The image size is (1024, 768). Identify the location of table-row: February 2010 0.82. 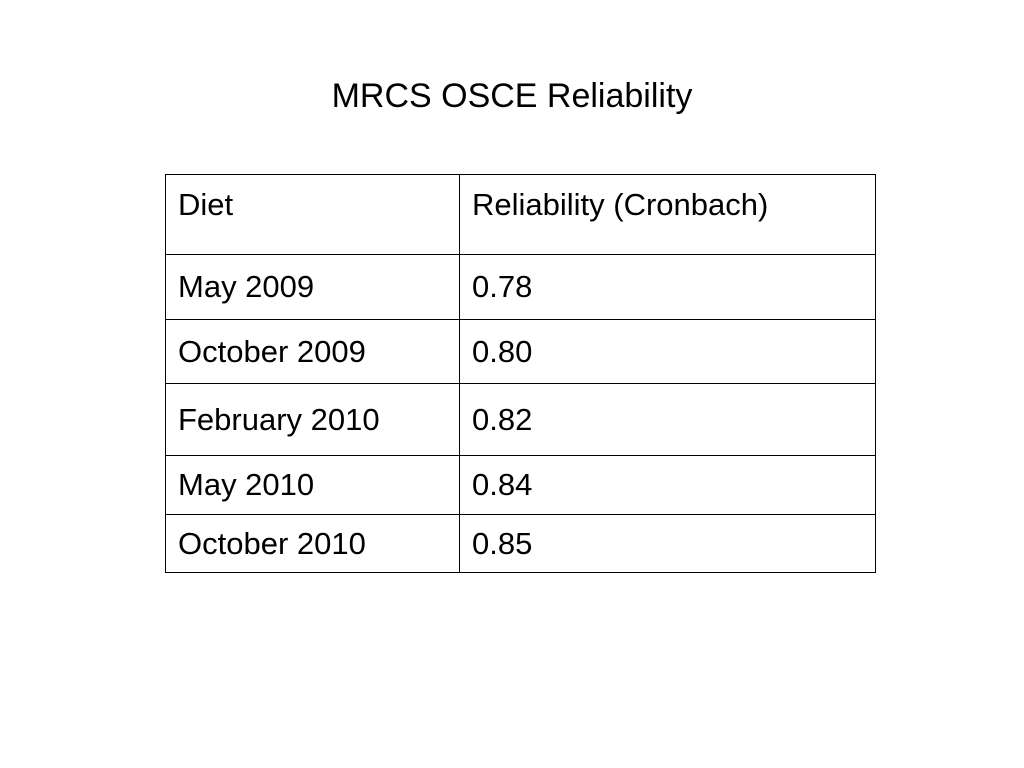
(520, 419).